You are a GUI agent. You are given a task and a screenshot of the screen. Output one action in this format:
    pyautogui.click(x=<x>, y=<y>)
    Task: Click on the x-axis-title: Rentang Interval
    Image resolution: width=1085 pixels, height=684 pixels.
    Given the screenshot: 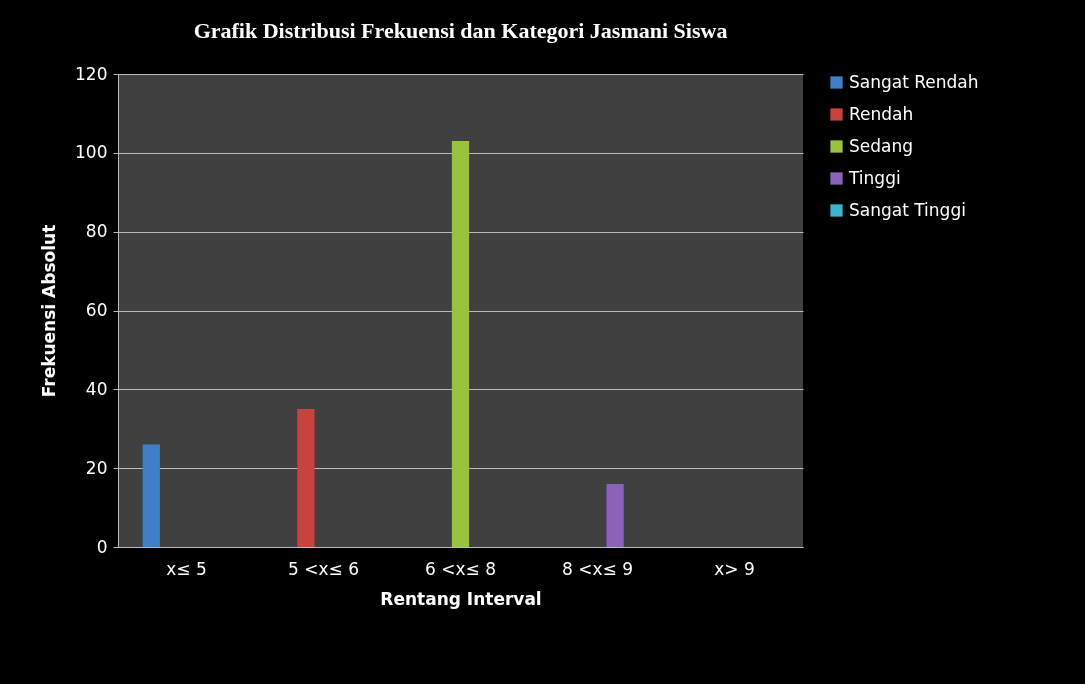 What is the action you would take?
    pyautogui.click(x=461, y=598)
    